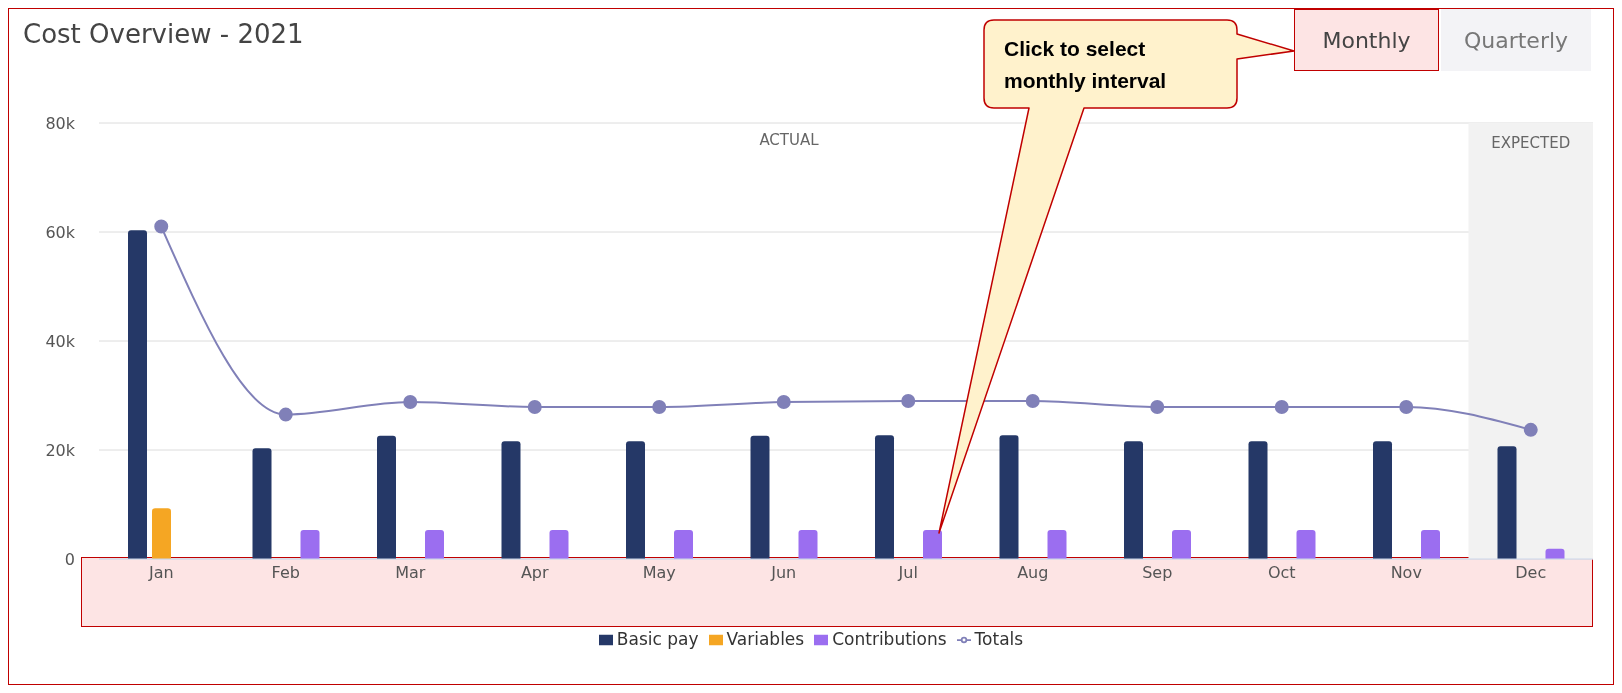 The image size is (1622, 693). What do you see at coordinates (1086, 65) in the screenshot?
I see `text: Click to select monthly interval` at bounding box center [1086, 65].